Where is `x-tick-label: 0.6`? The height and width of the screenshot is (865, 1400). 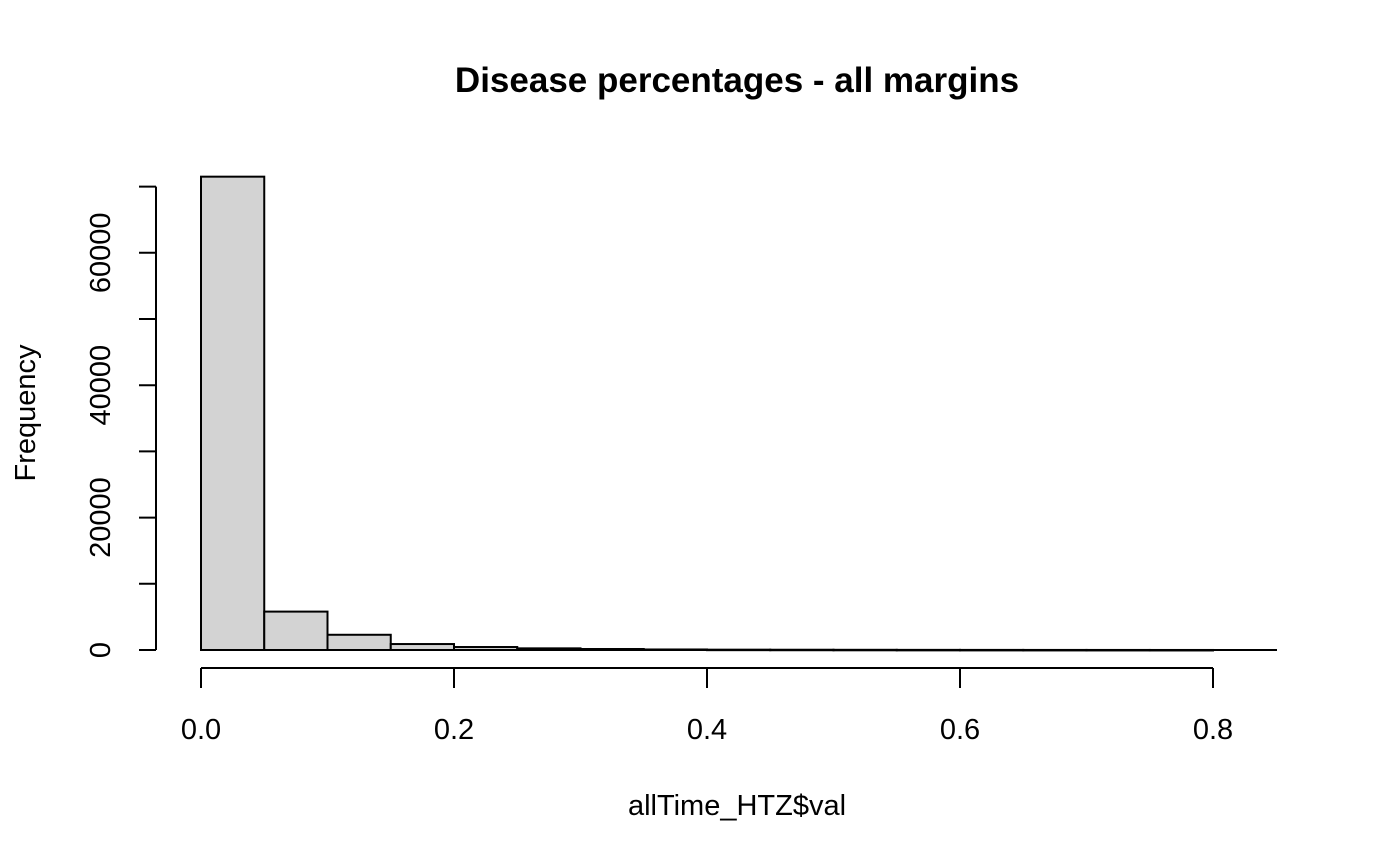
x-tick-label: 0.6 is located at coordinates (960, 730).